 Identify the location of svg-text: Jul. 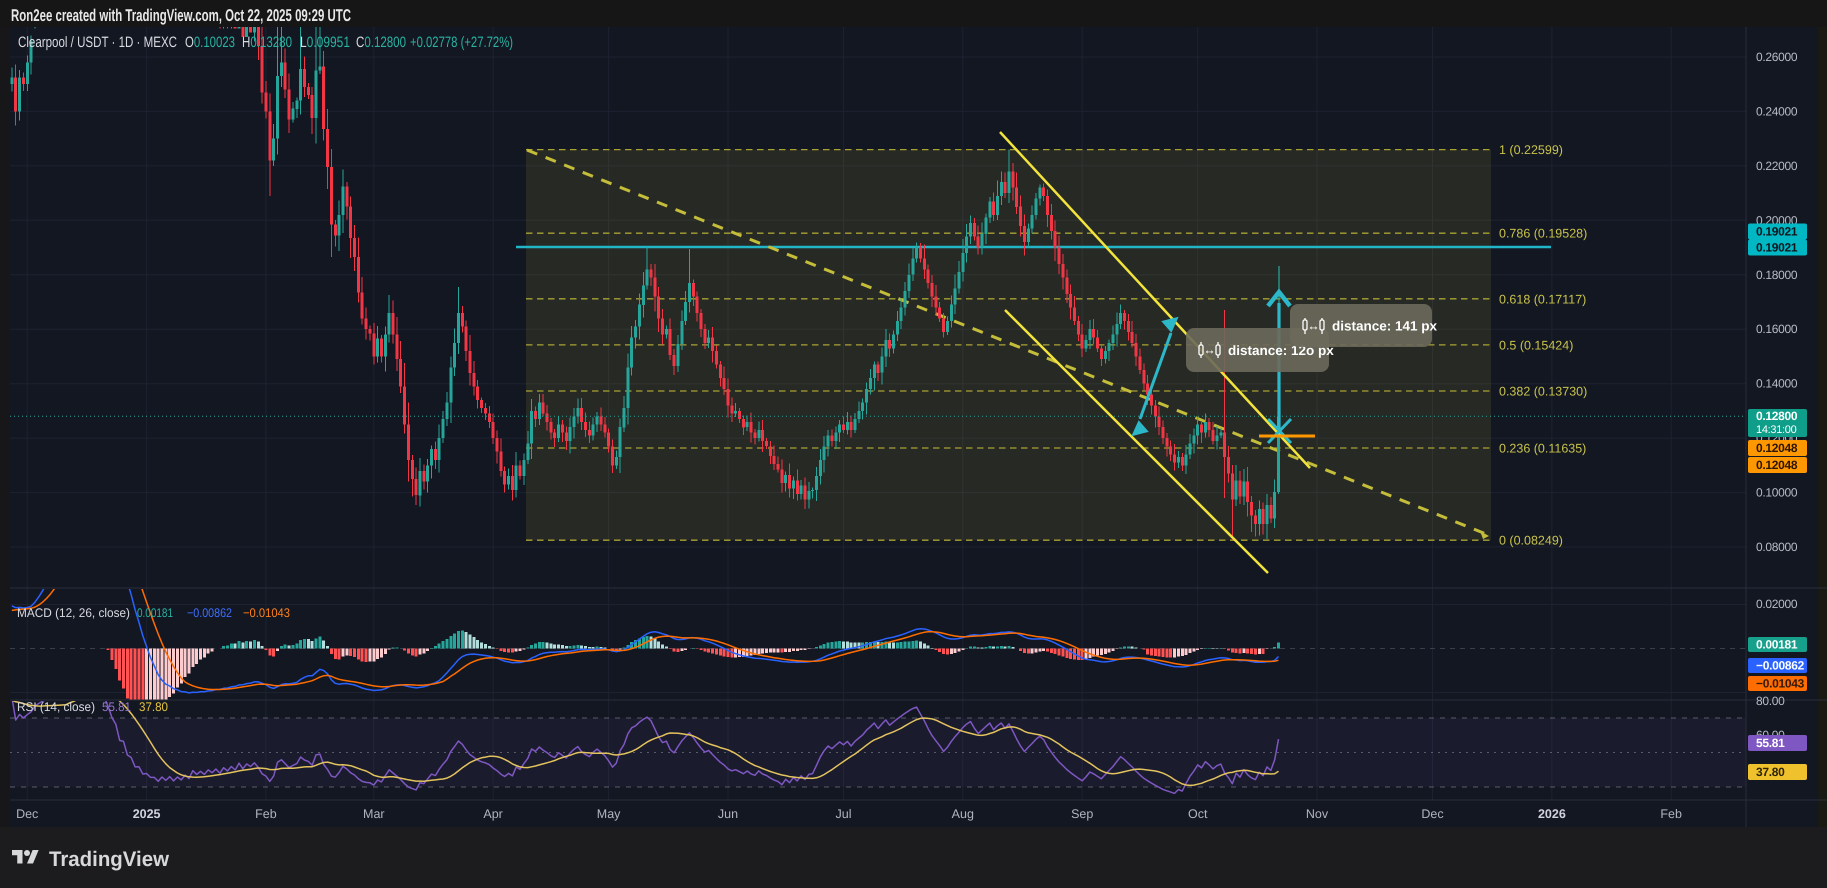
(844, 814).